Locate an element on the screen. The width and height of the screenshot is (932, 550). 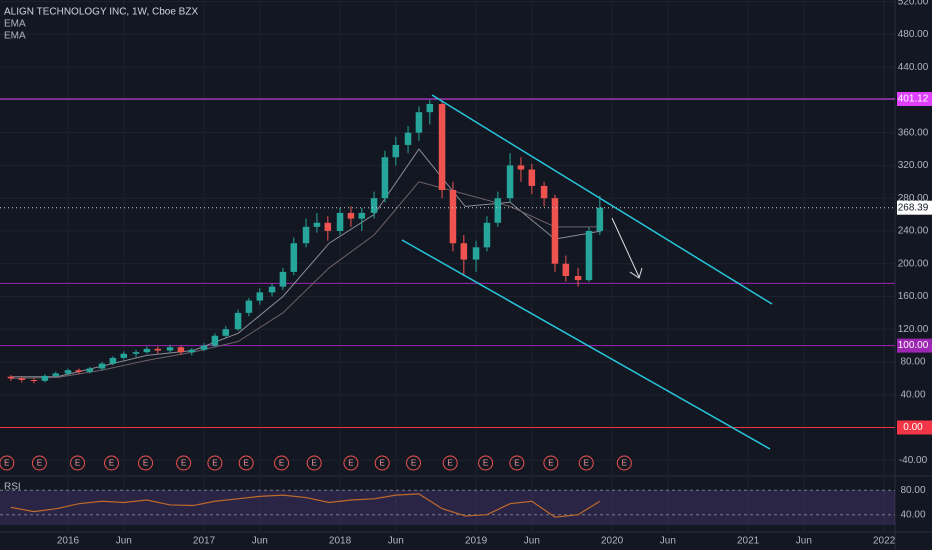
x-tick-label: 2016 is located at coordinates (68, 541).